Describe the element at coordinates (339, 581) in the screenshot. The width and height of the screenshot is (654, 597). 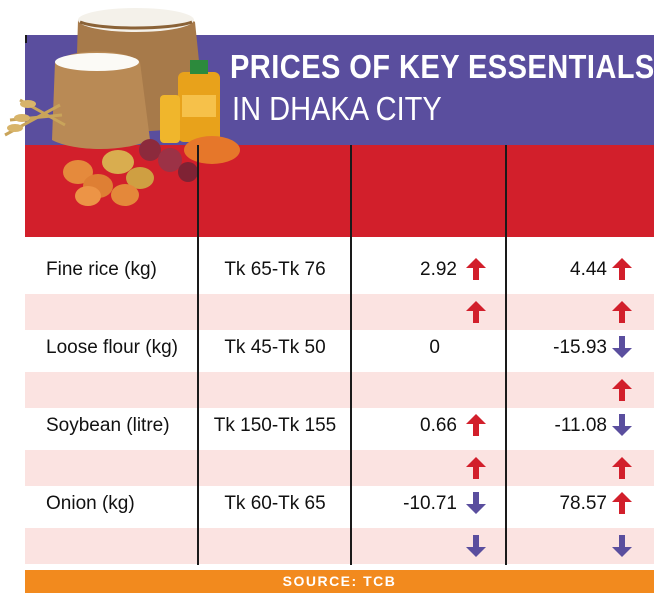
I see `source-bar: SOURCE: TCB` at that location.